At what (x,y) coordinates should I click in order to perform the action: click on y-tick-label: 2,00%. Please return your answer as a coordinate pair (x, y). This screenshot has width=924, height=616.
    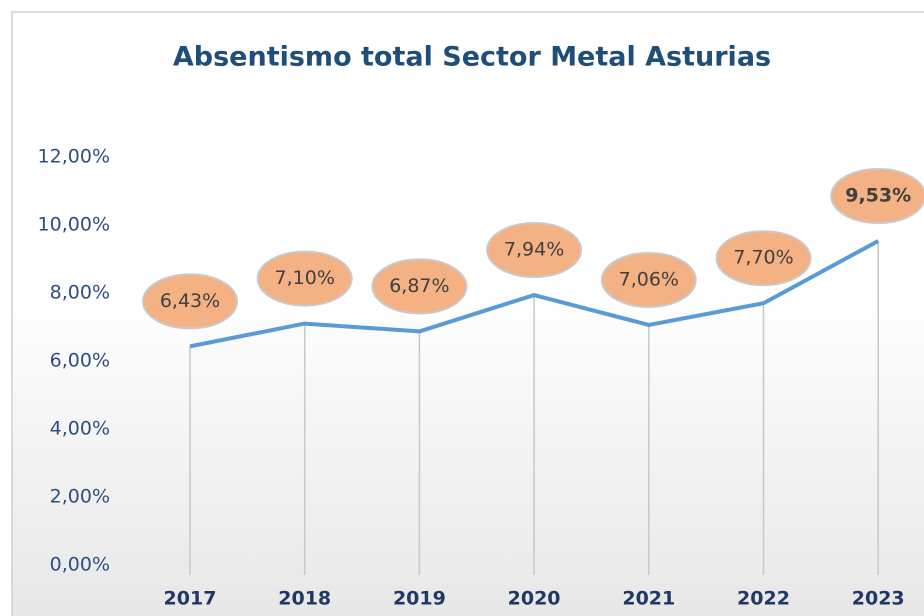
    Looking at the image, I should click on (80, 497).